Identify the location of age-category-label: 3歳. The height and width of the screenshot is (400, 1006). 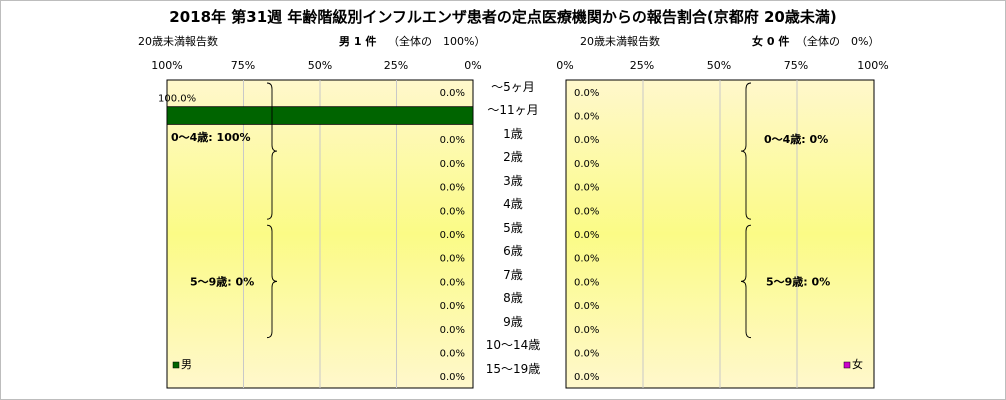
(513, 181).